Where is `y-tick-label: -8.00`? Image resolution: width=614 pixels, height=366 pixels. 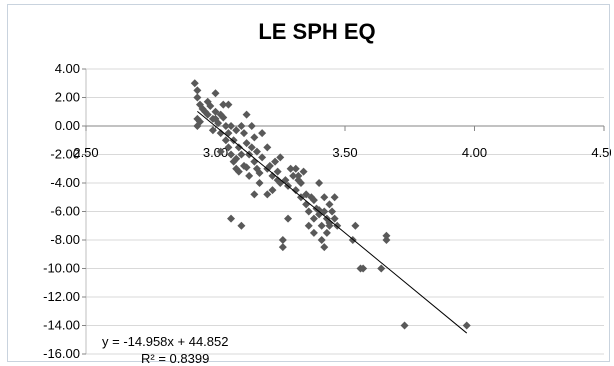 y-tick-label: -8.00 is located at coordinates (65, 239).